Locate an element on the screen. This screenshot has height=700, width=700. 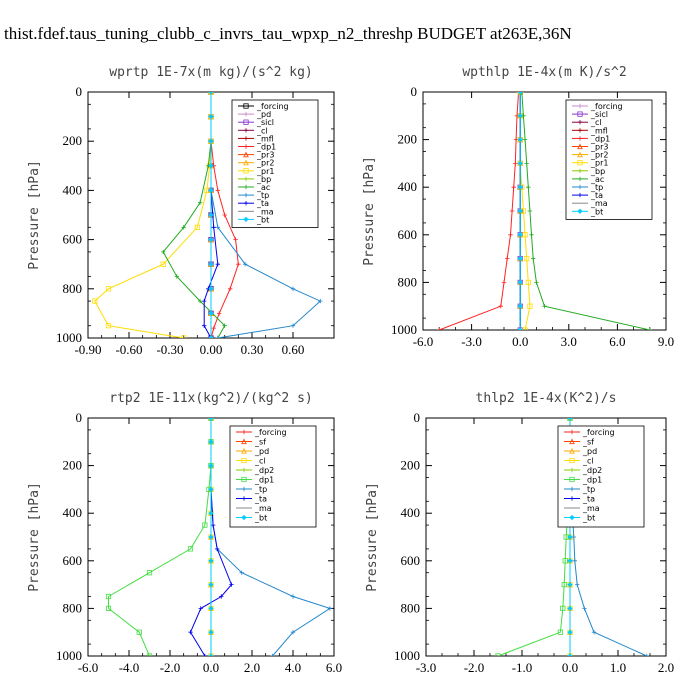
y-tick-label: 0 is located at coordinates (79, 91).